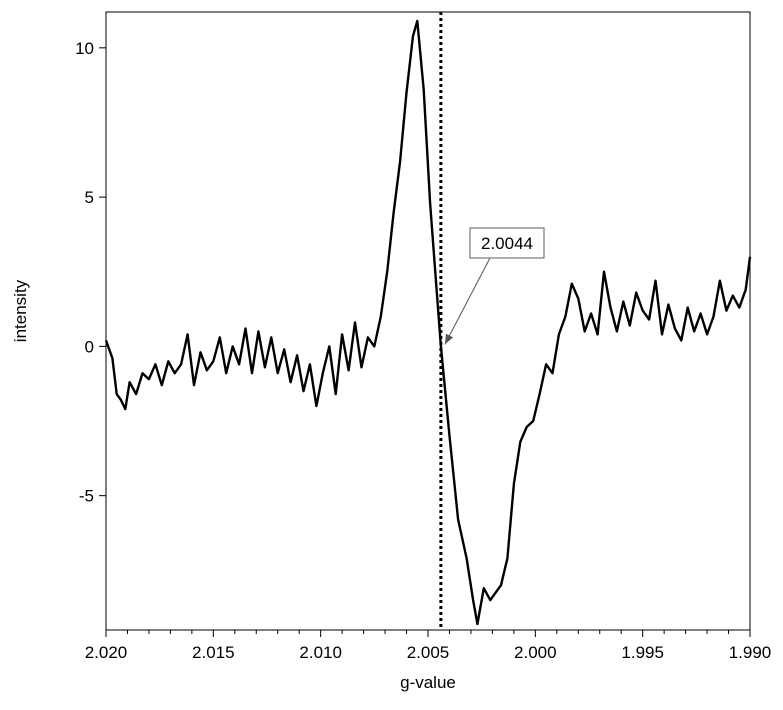 This screenshot has width=783, height=710. Describe the element at coordinates (449, 339) in the screenshot. I see `annotation-arrow-head` at that location.